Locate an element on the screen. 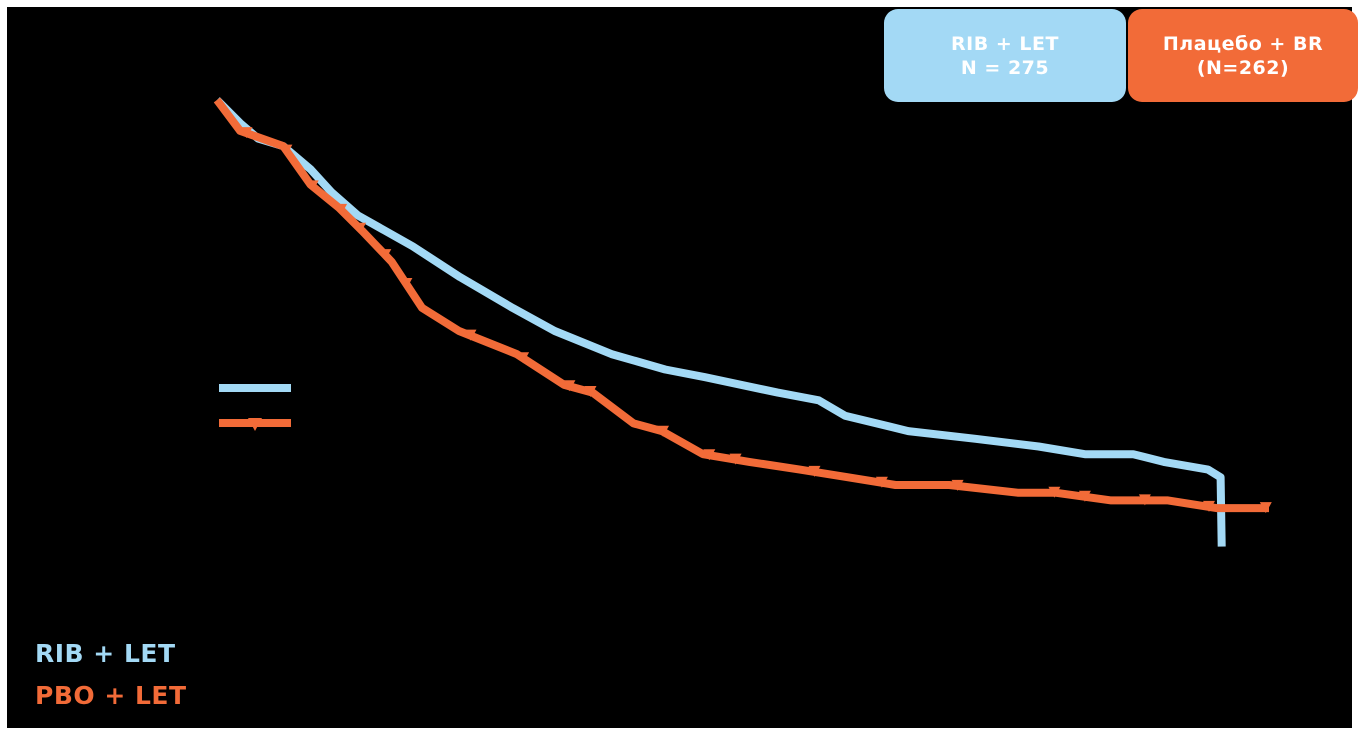  legend is located at coordinates (255, 407).